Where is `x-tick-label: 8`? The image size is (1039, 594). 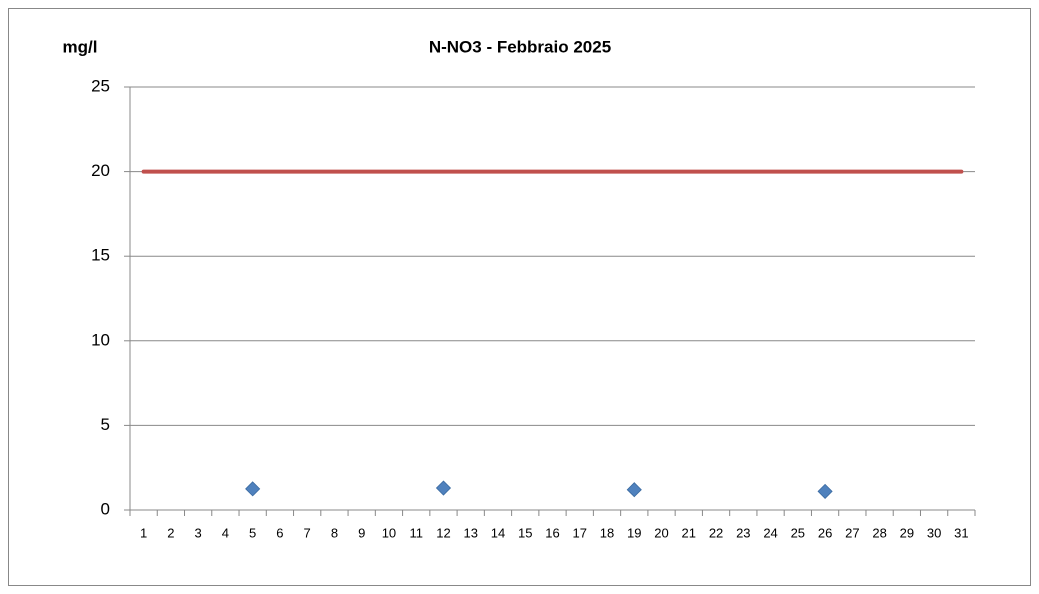
x-tick-label: 8 is located at coordinates (334, 532).